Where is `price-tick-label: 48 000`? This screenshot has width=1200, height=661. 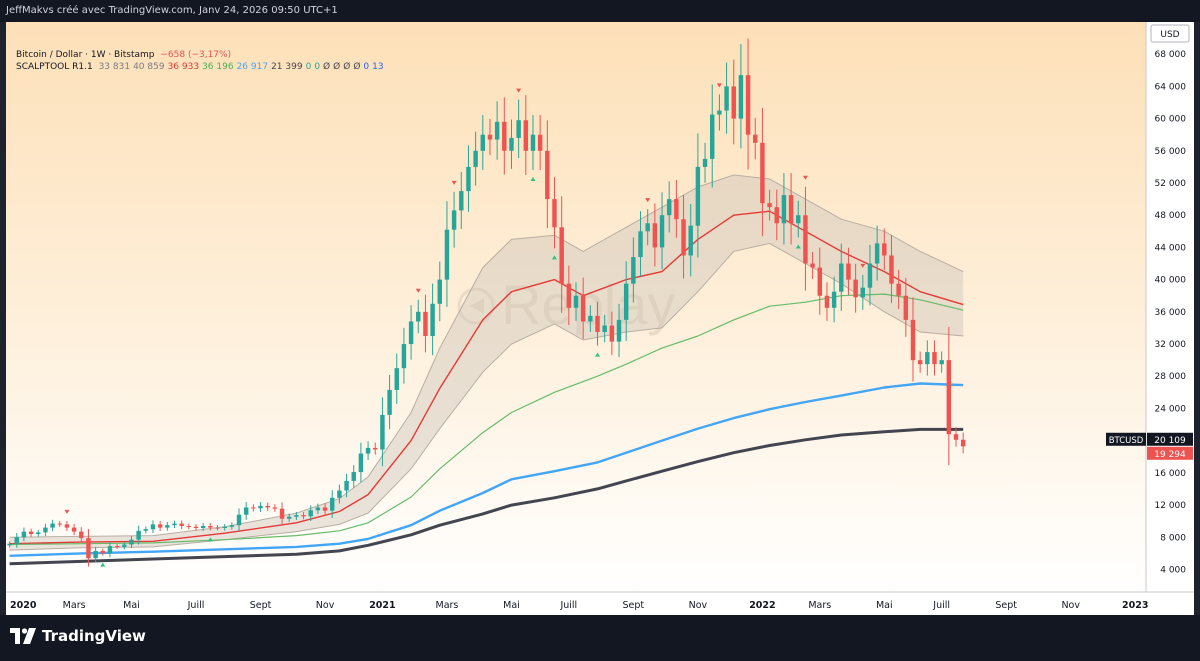 price-tick-label: 48 000 is located at coordinates (1171, 216).